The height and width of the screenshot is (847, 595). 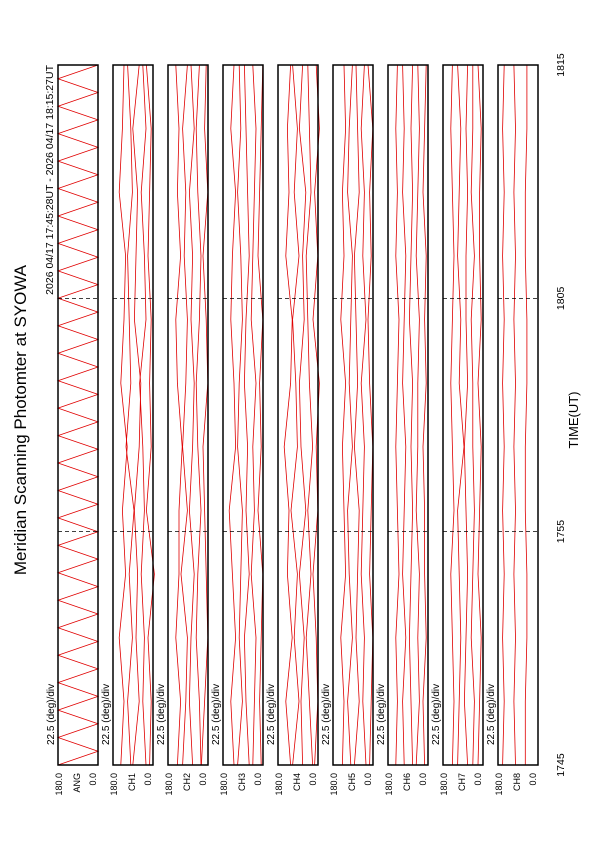 What do you see at coordinates (352, 782) in the screenshot?
I see `panel-label: CH5` at bounding box center [352, 782].